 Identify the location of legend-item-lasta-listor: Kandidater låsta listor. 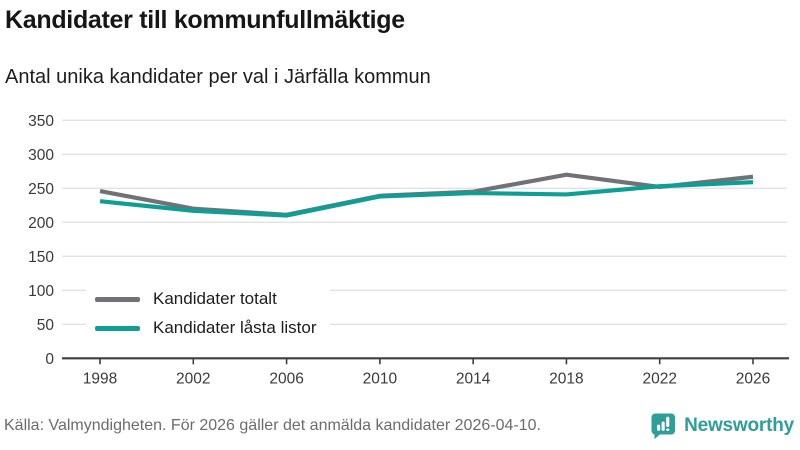
(205, 328).